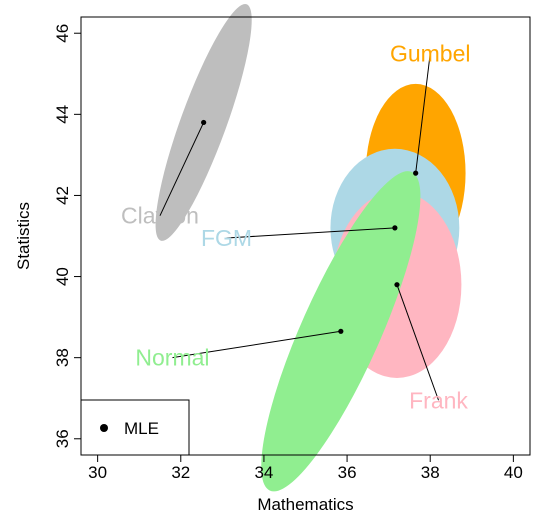  Describe the element at coordinates (416, 173) in the screenshot. I see `mle-point-gumbel` at that location.